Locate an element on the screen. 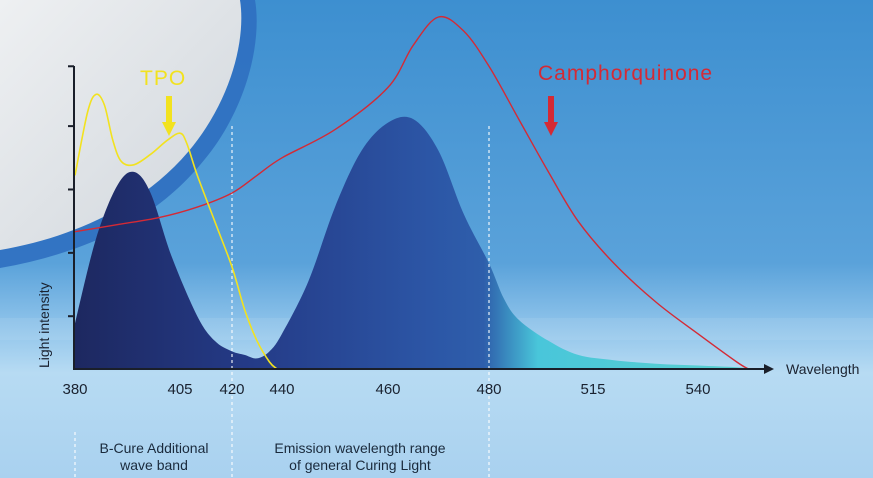 The image size is (873, 478). x-tick-label-480: 480 is located at coordinates (488, 389).